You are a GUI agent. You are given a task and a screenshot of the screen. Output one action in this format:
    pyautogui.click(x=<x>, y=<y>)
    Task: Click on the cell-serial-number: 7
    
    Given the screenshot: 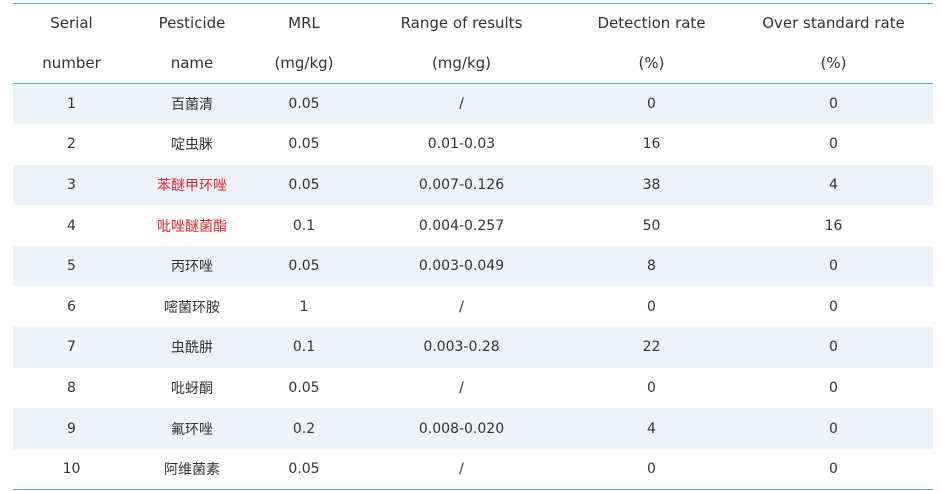 What is the action you would take?
    pyautogui.click(x=71, y=347)
    